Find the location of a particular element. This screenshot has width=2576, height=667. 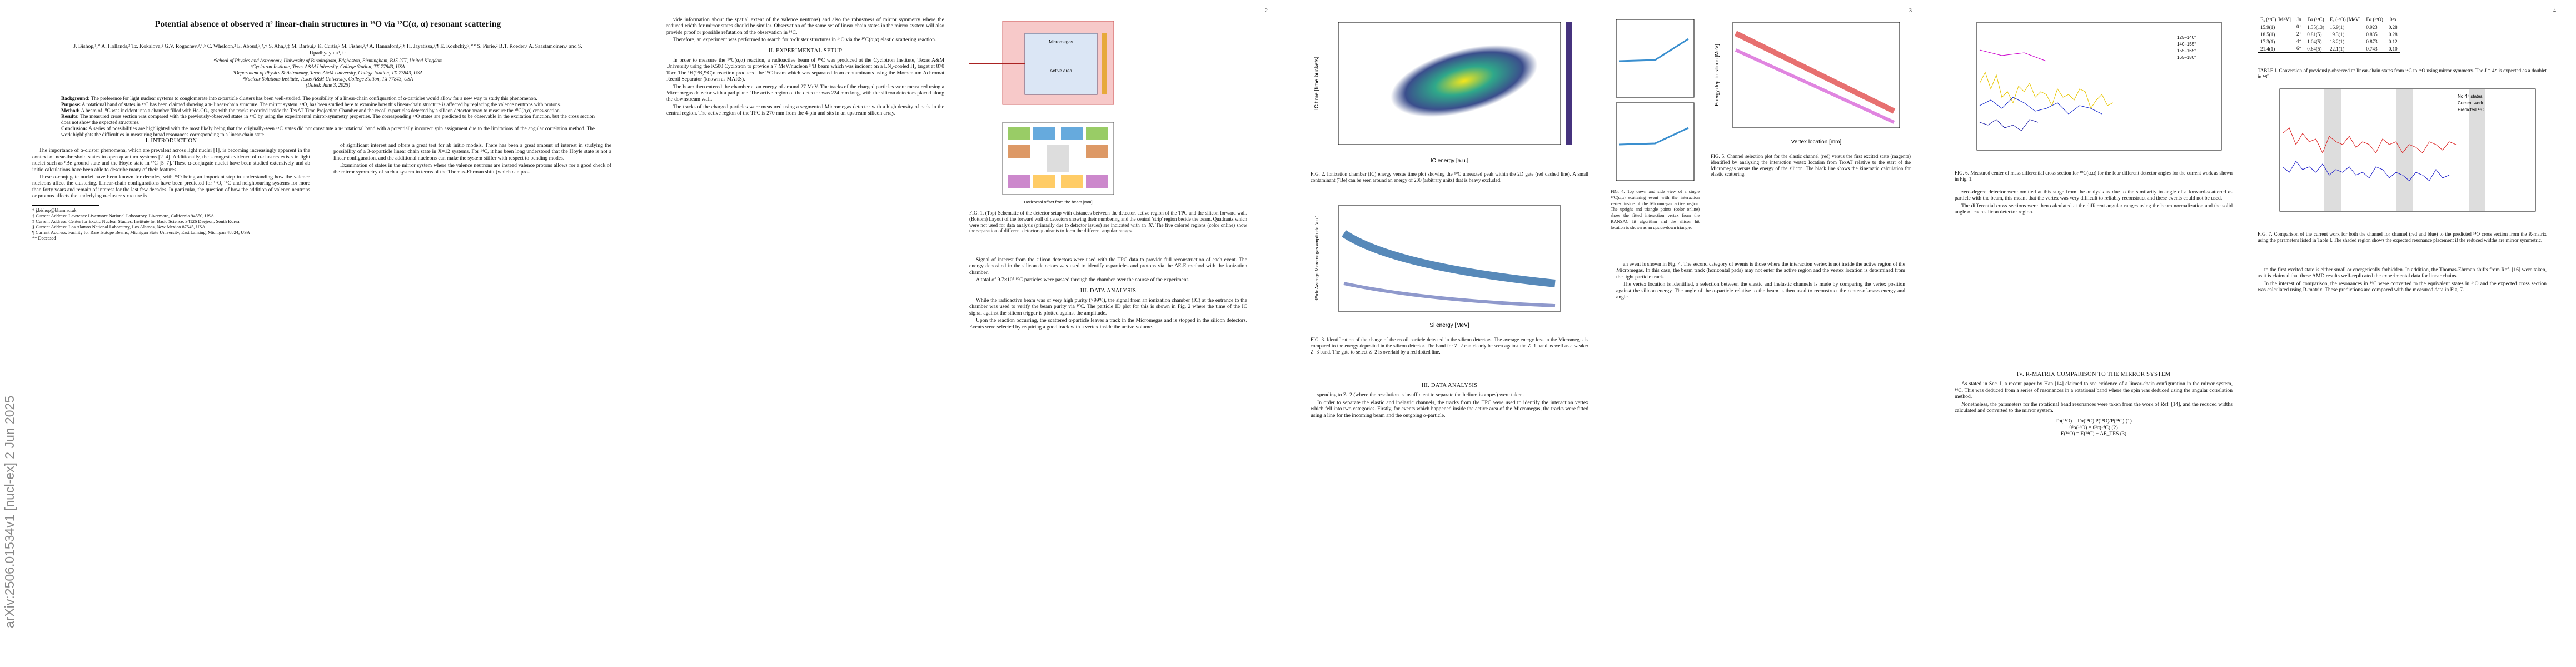

legend-entry: No 4⁺ states is located at coordinates (2470, 96).